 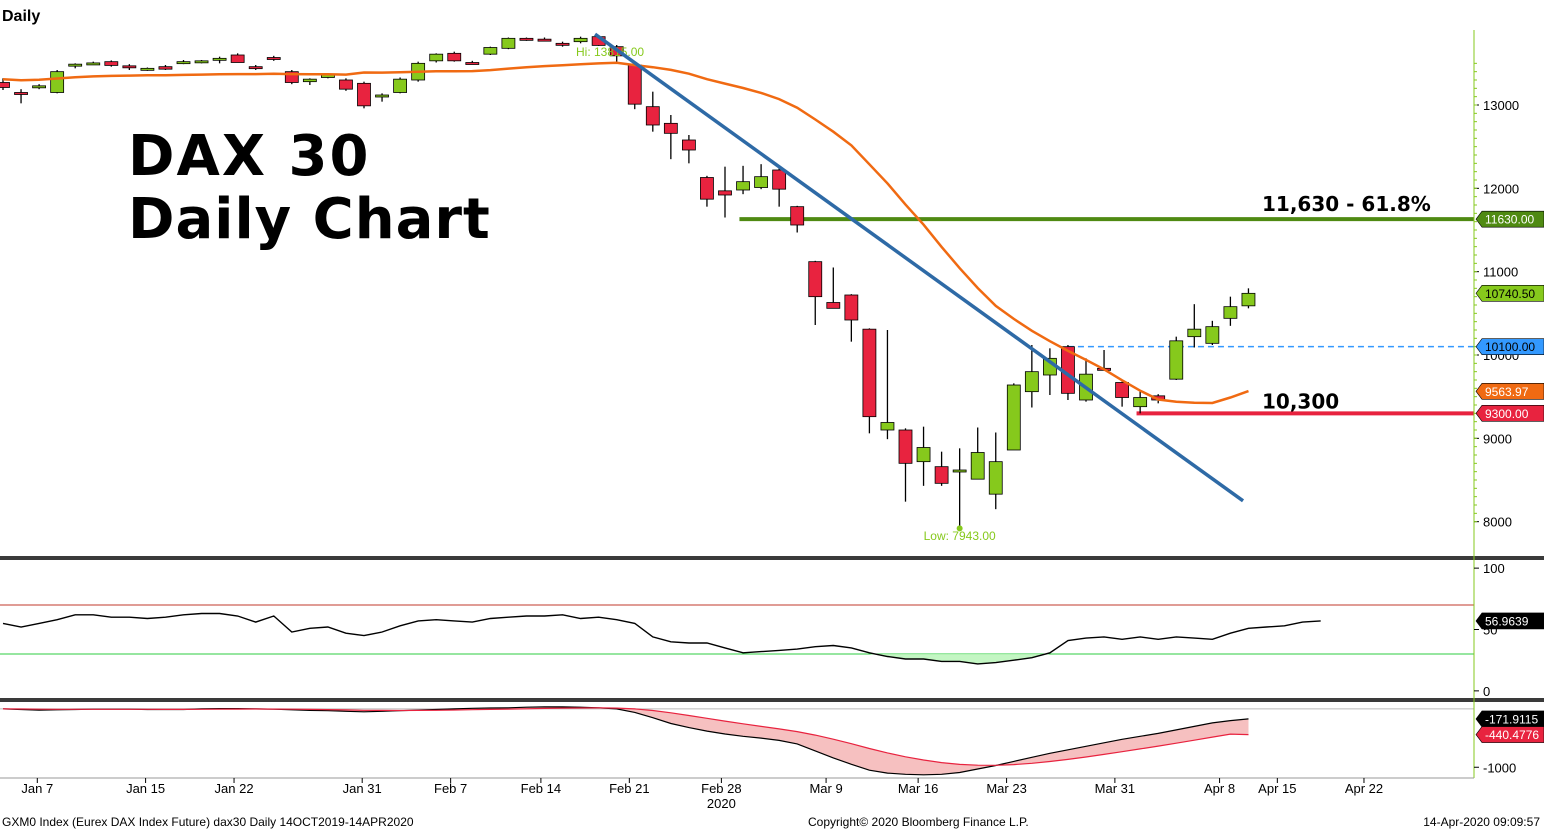 What do you see at coordinates (1346, 204) in the screenshot?
I see `fib-annotation: 11,630 - 61.8%` at bounding box center [1346, 204].